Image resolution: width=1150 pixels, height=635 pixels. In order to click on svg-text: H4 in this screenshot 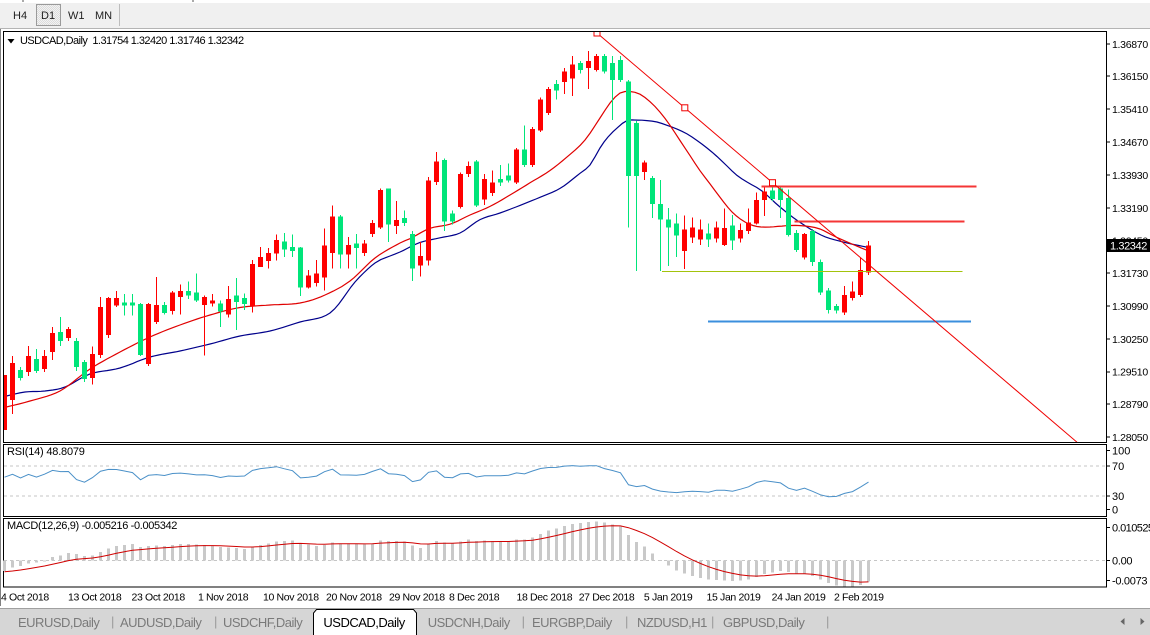, I will do `click(20, 16)`.